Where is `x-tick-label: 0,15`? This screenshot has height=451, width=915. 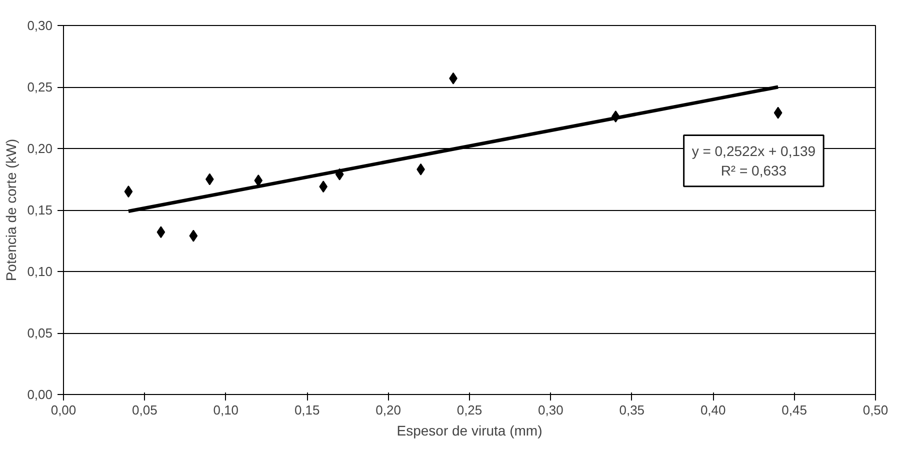
x-tick-label: 0,15 is located at coordinates (307, 410).